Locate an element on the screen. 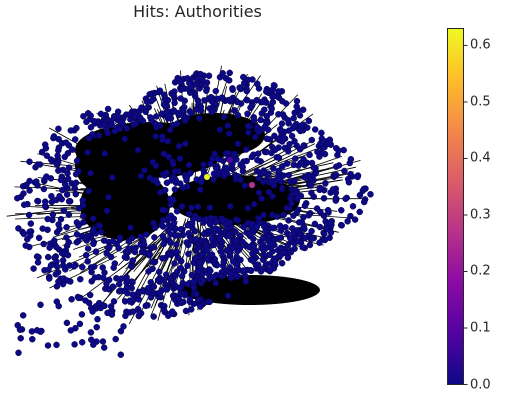  colorbar-tick-label: 0.1 is located at coordinates (480, 328).